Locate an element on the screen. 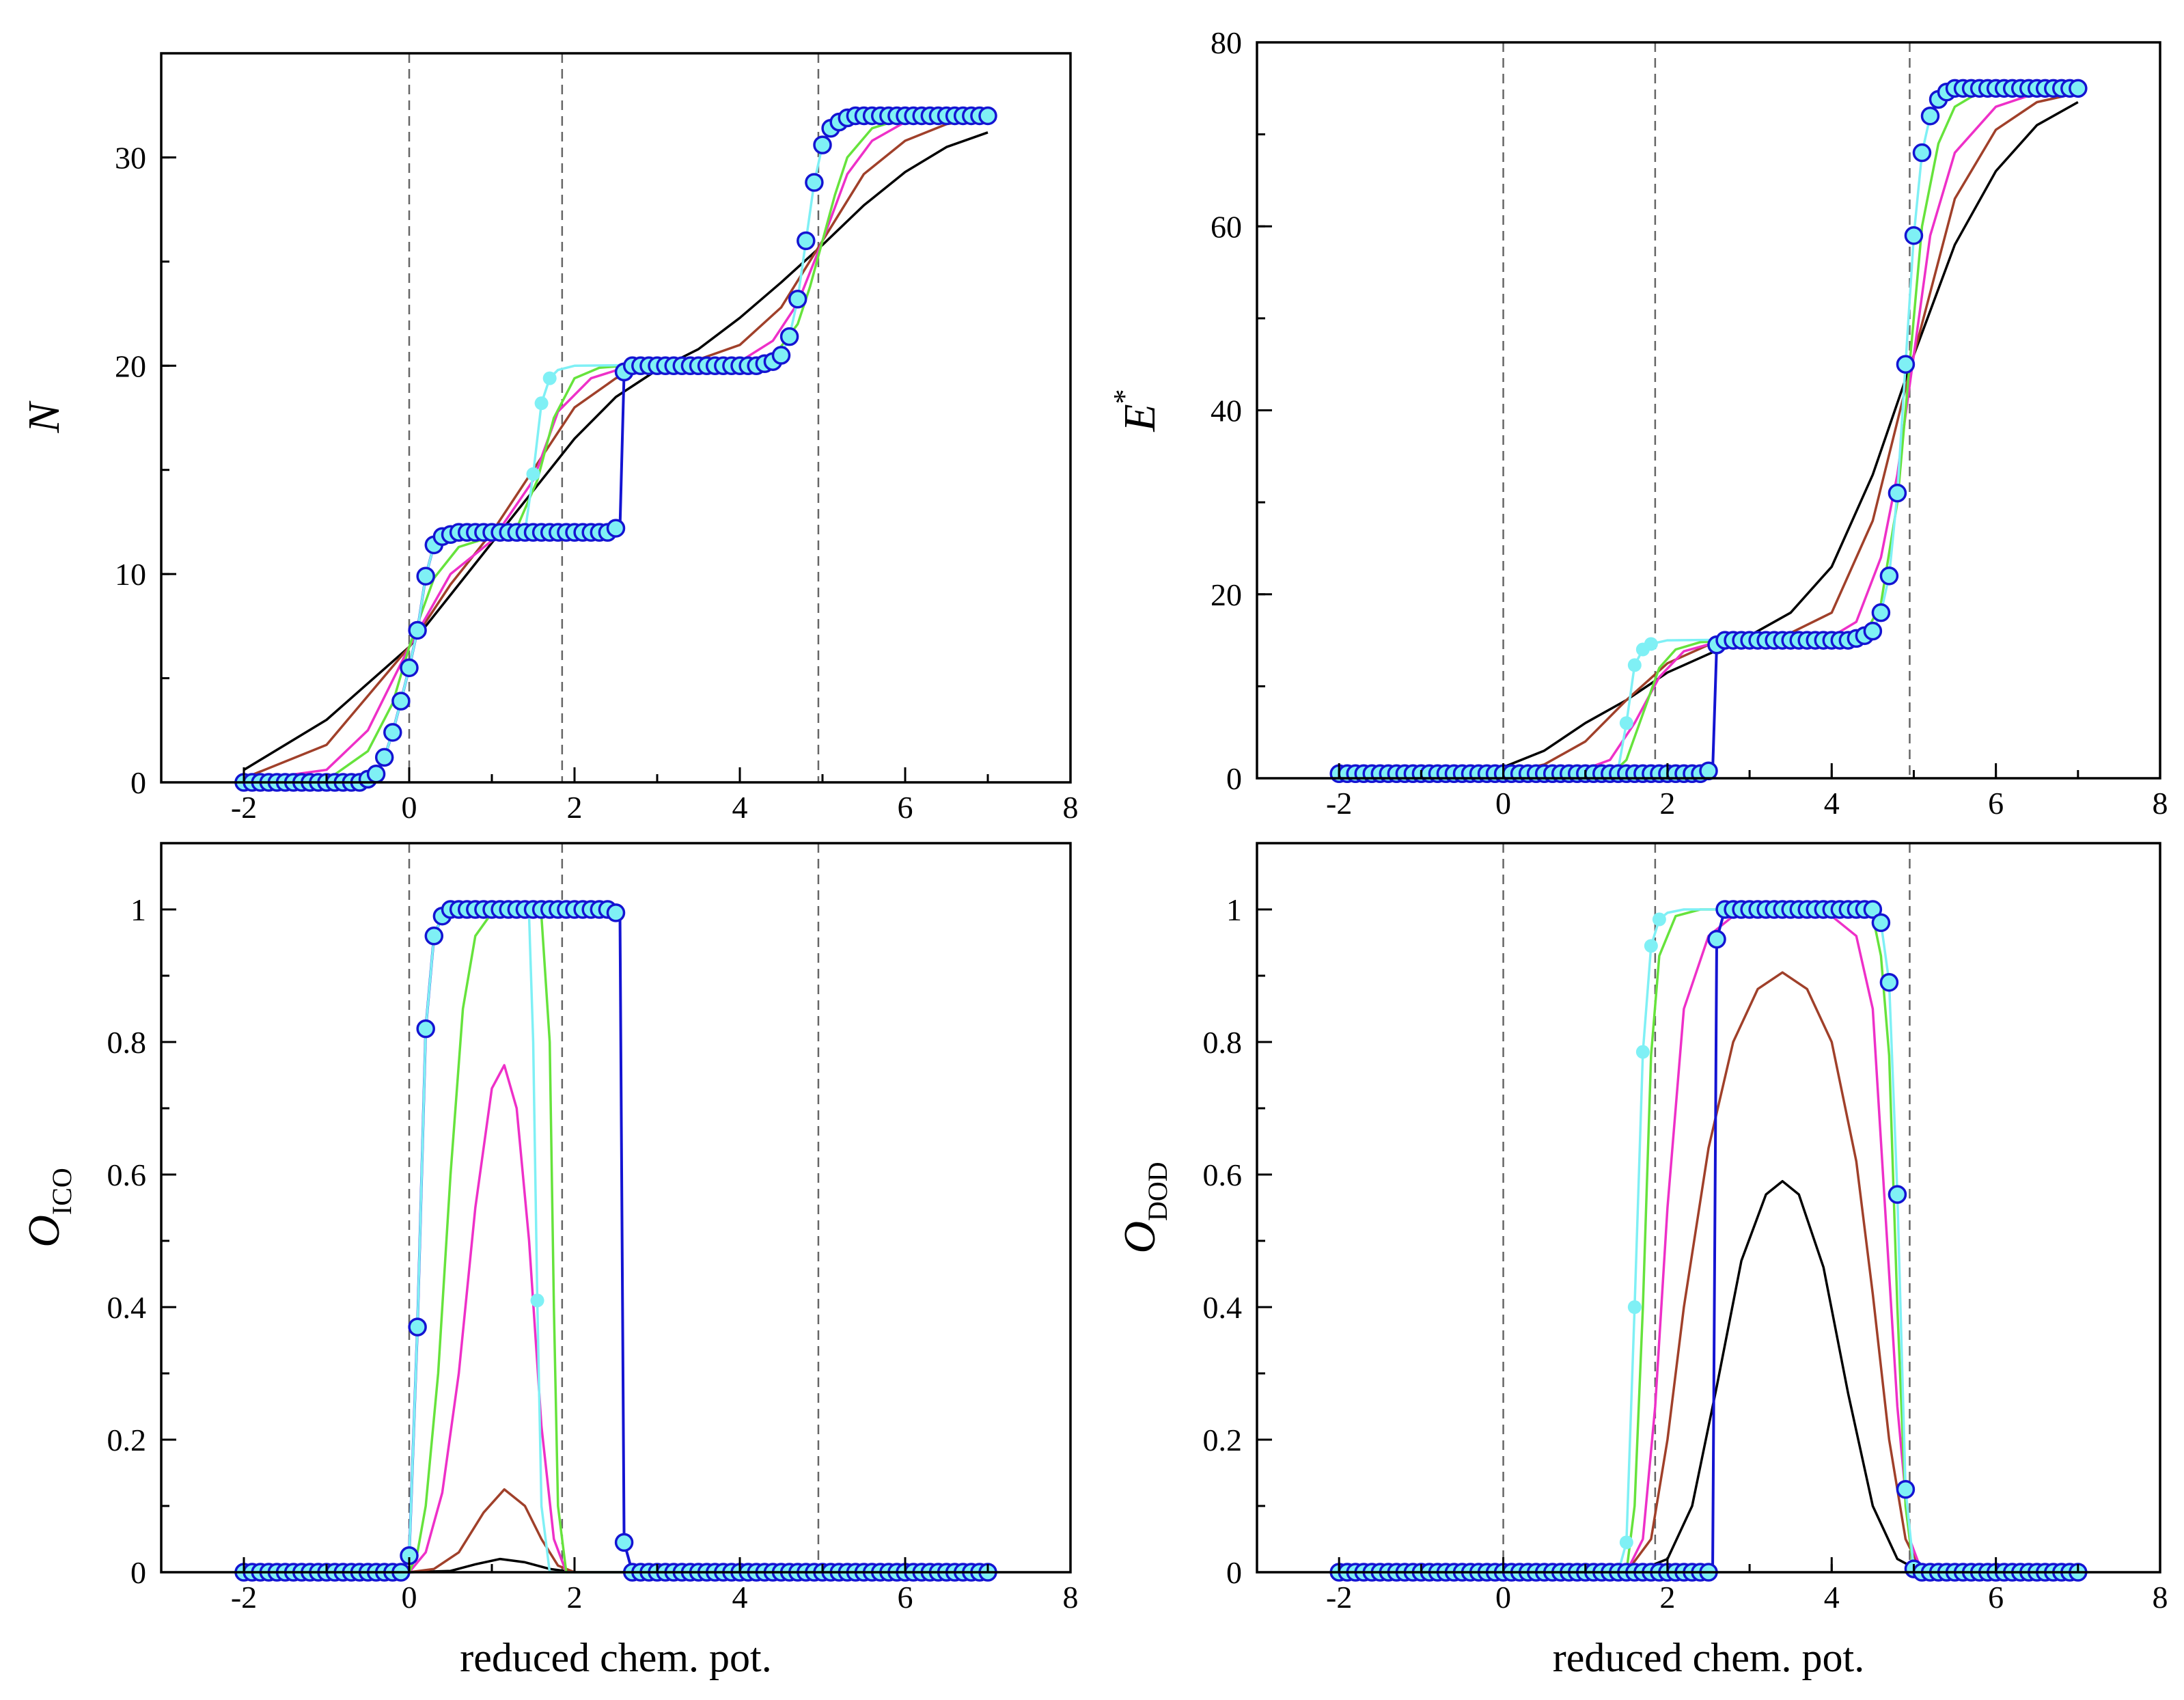 This screenshot has height=1700, width=2184. series-black is located at coordinates (1708, 1376).